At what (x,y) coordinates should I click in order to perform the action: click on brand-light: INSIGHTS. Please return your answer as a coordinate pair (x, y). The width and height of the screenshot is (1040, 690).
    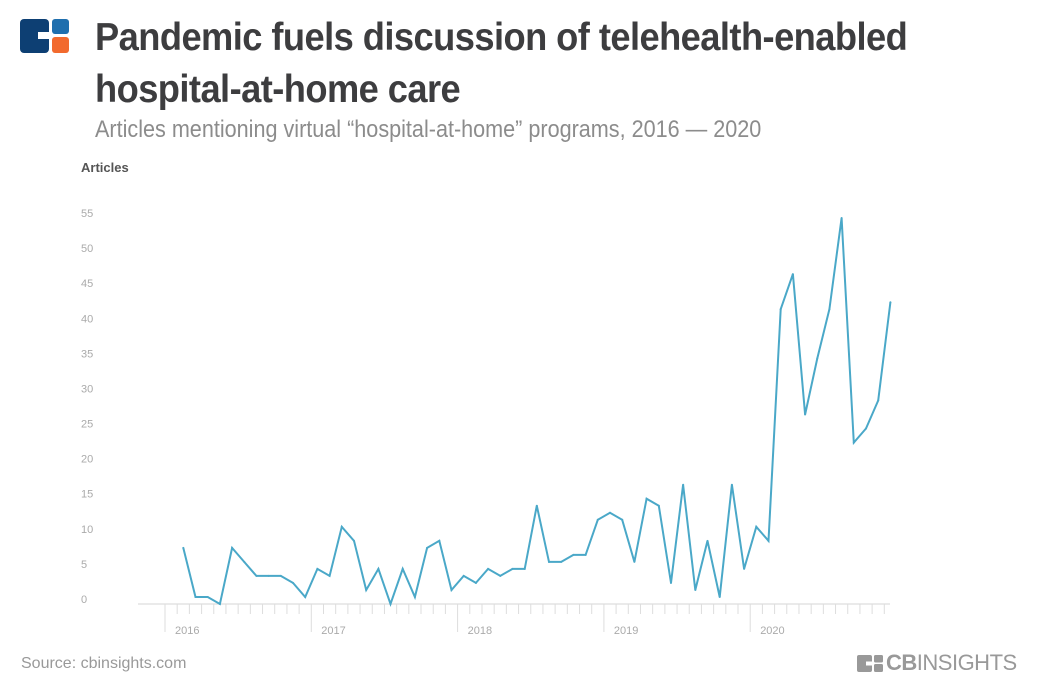
    Looking at the image, I should click on (966, 662).